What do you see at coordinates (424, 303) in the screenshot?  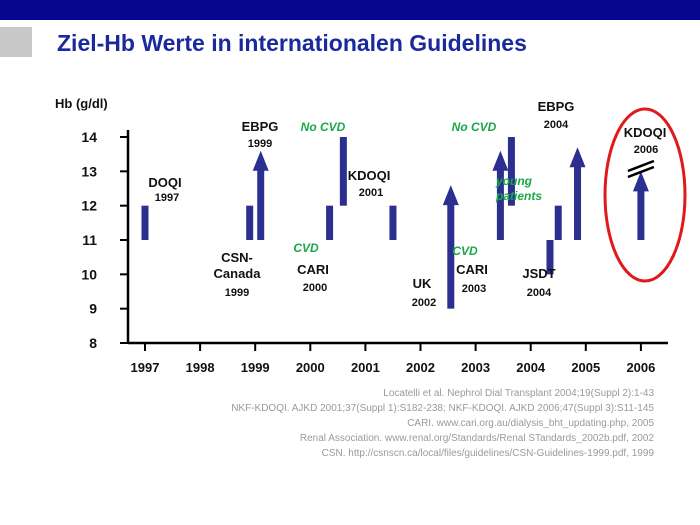 I see `guideline-year: 2002` at bounding box center [424, 303].